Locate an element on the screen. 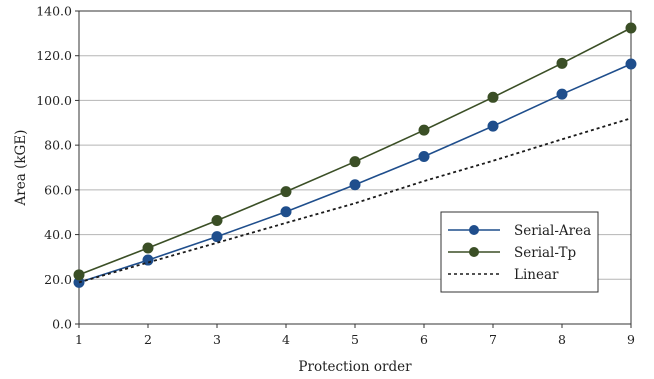  x-tick-label: 2 is located at coordinates (148, 339).